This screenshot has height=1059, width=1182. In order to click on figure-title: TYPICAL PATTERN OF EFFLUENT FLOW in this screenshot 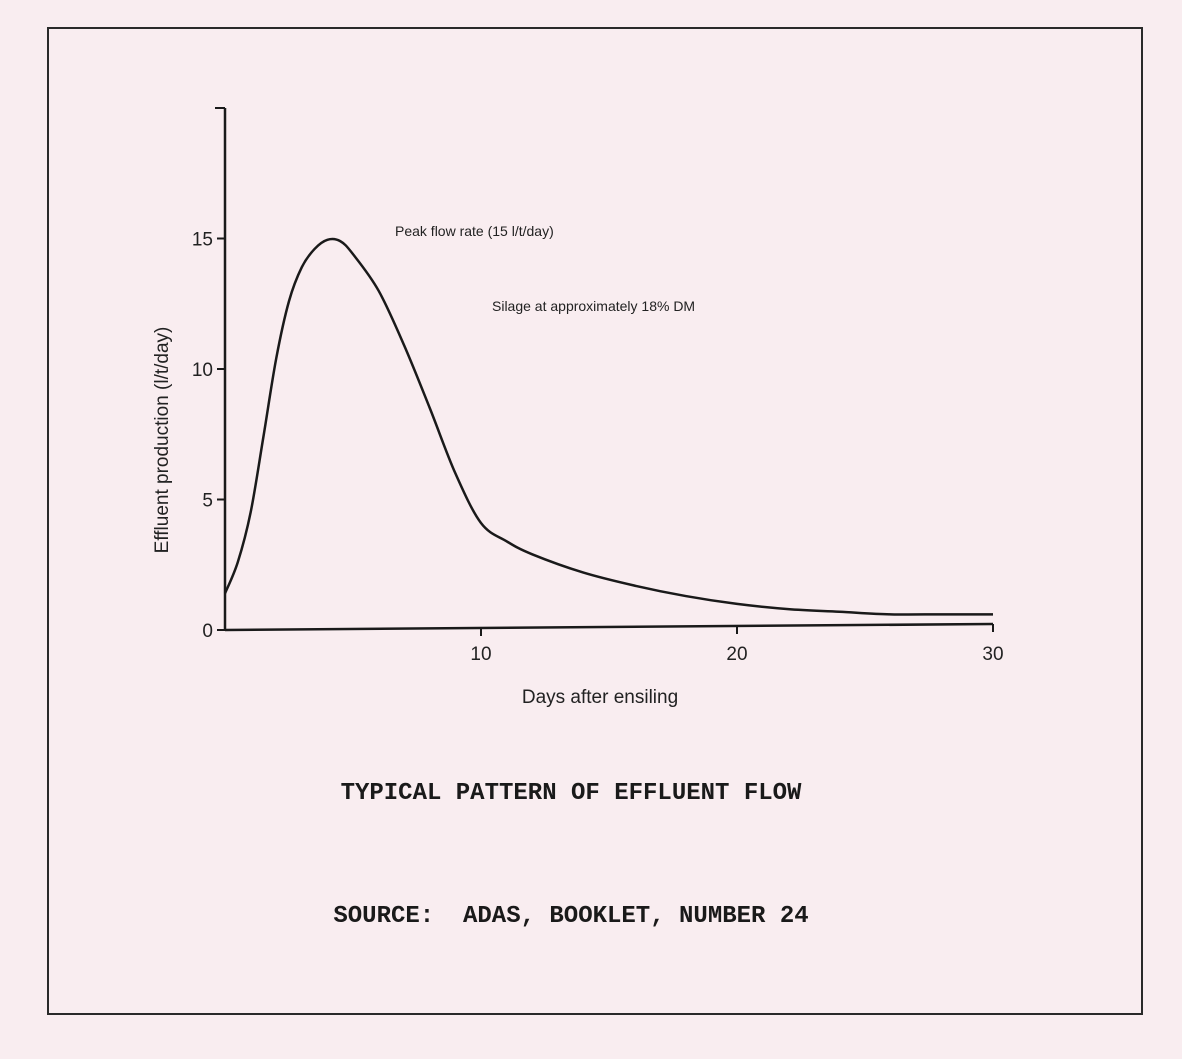, I will do `click(571, 793)`.